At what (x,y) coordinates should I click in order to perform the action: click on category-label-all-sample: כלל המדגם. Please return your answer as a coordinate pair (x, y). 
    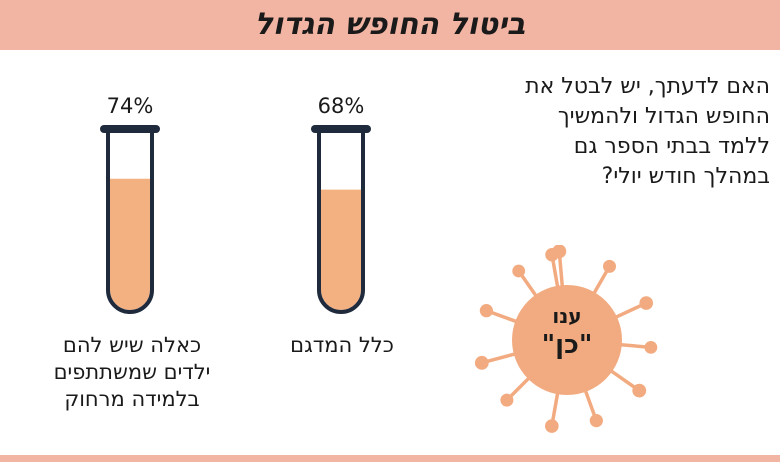
    Looking at the image, I should click on (342, 345).